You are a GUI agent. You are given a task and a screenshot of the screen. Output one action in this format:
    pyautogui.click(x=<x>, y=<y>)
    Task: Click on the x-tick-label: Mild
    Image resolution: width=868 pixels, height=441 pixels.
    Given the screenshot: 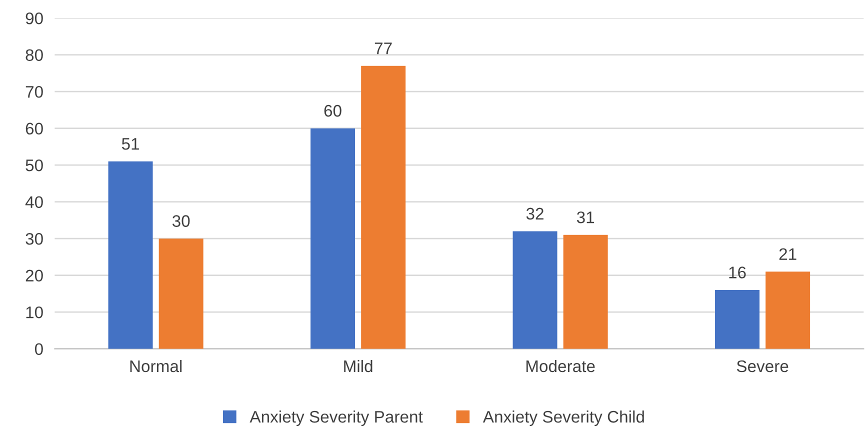 What is the action you would take?
    pyautogui.click(x=358, y=366)
    